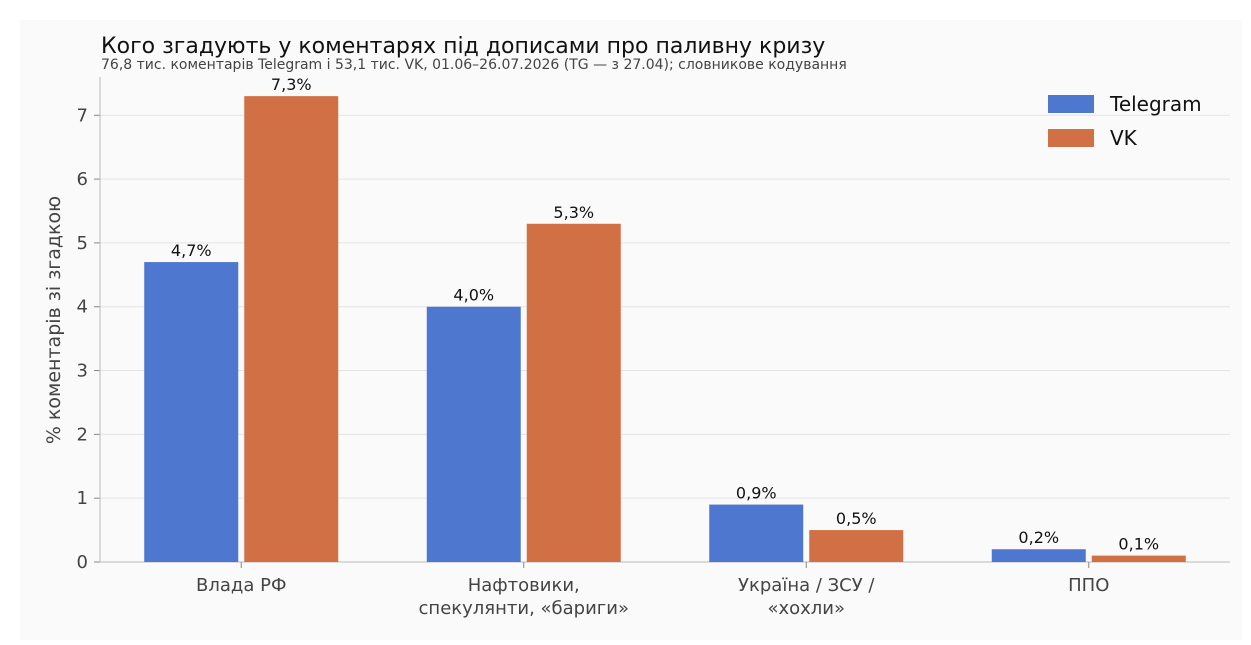 The image size is (1251, 645). I want to click on x-tick-label: спекулянти, «бариги», so click(524, 608).